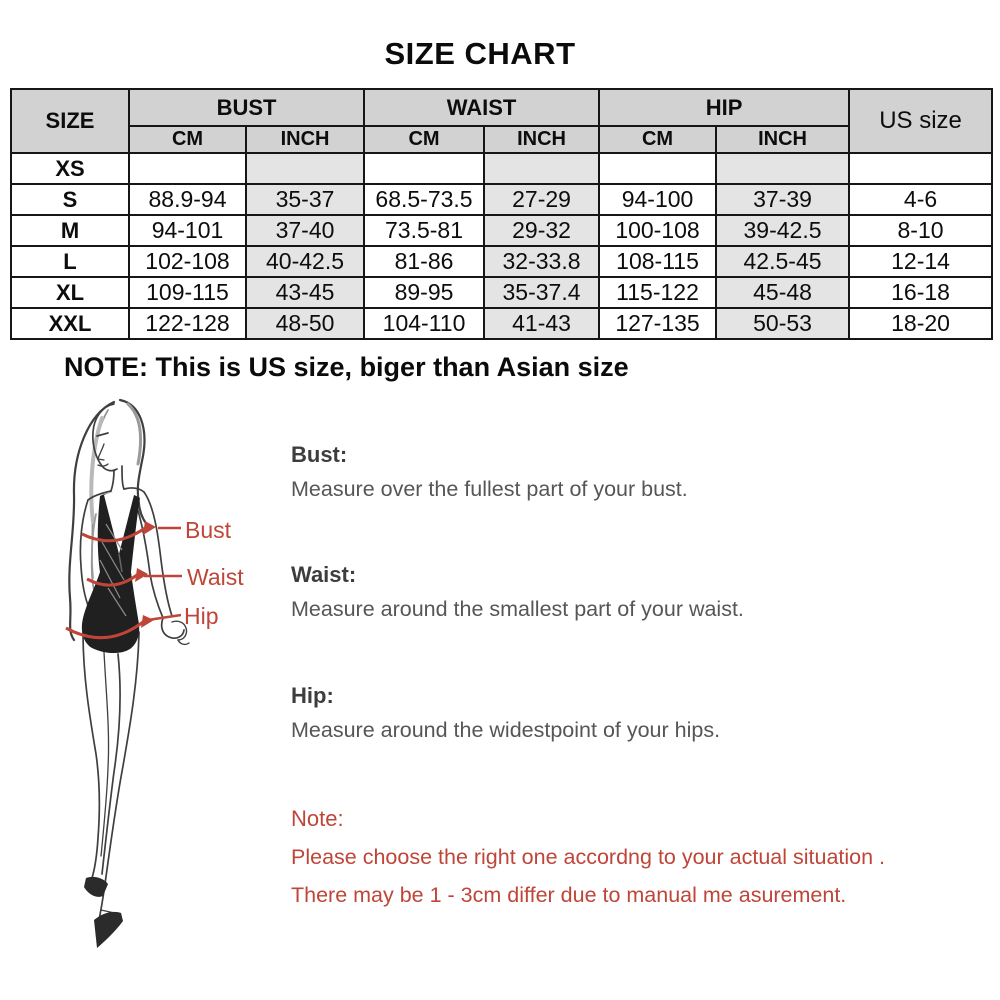 This screenshot has height=1000, width=1000. Describe the element at coordinates (921, 199) in the screenshot. I see `us-size-cell: 4-6` at that location.